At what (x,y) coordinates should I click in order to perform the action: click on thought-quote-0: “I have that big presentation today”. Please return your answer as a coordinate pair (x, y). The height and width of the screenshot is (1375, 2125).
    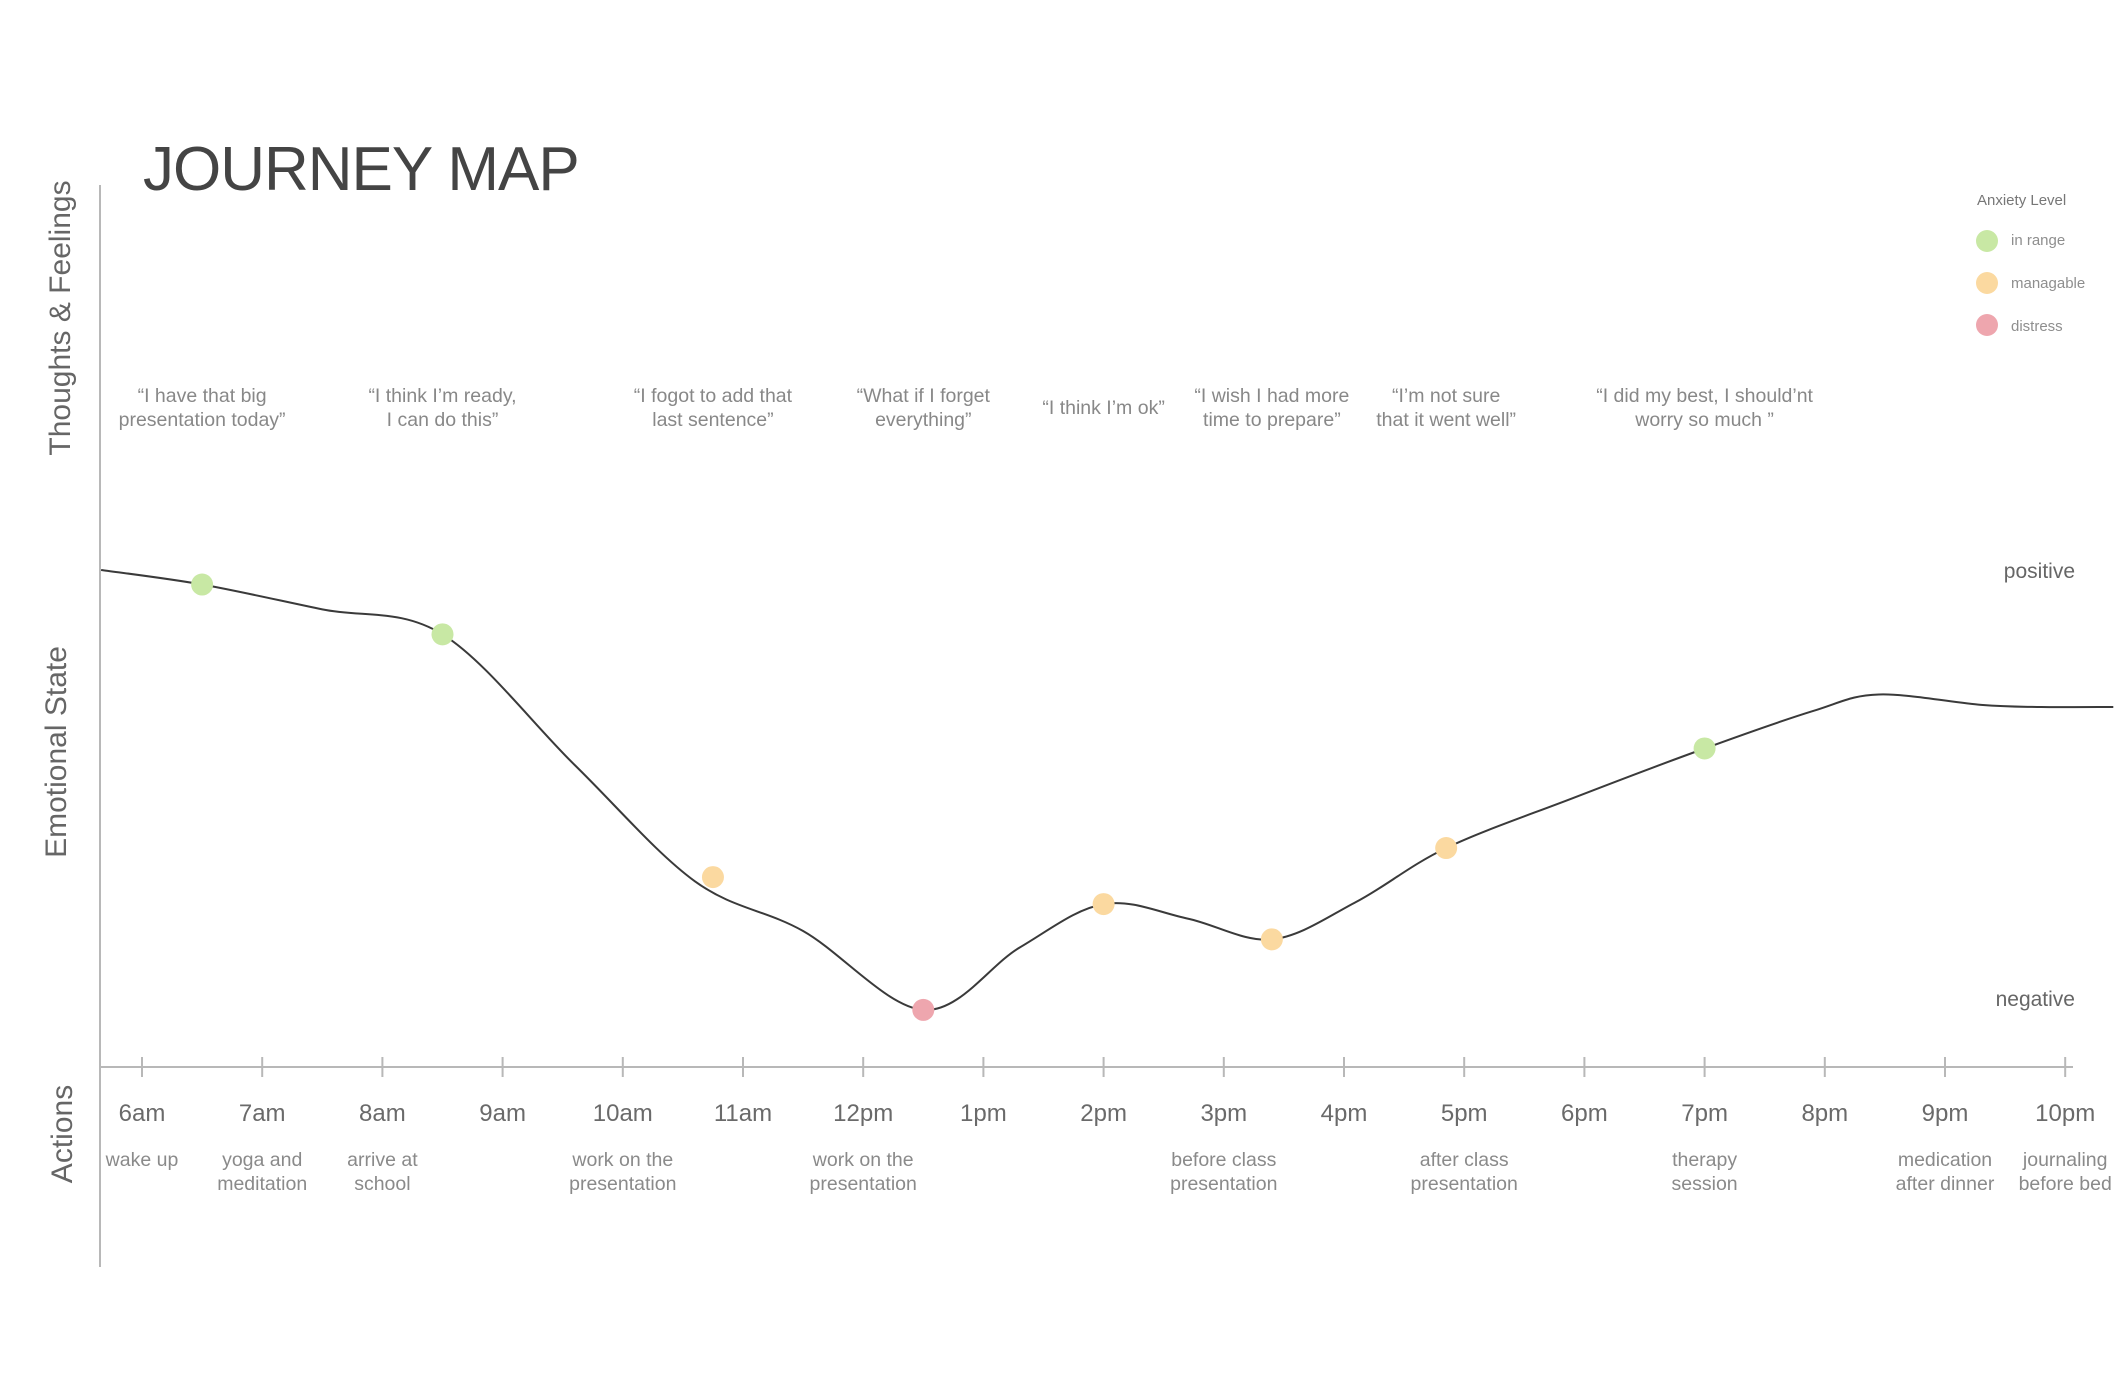
    Looking at the image, I should click on (202, 408).